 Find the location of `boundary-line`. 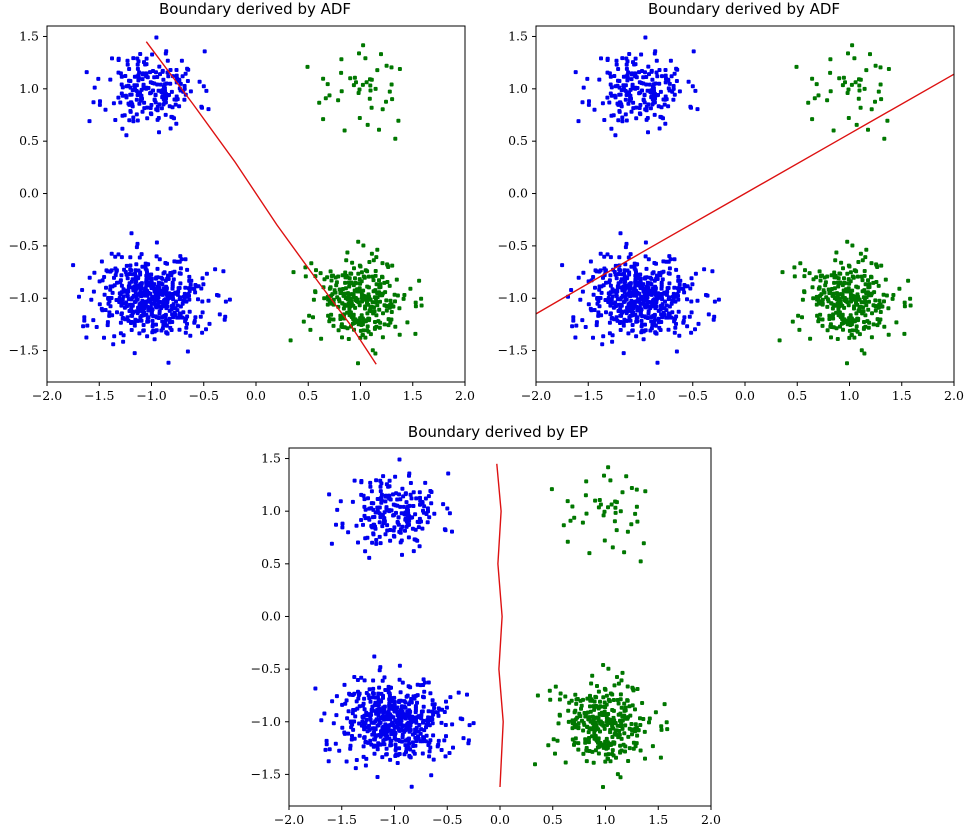

boundary-line is located at coordinates (500, 625).